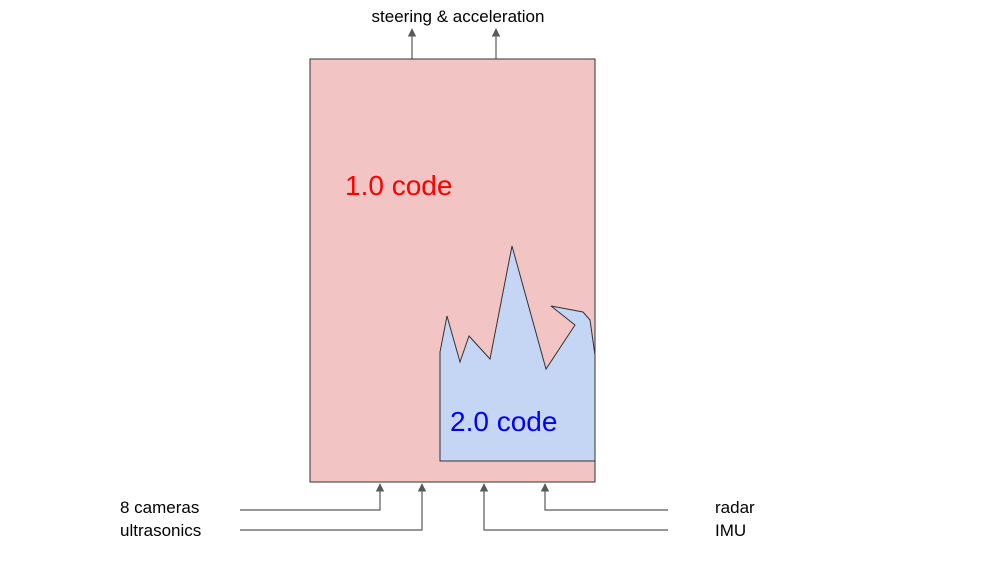 The height and width of the screenshot is (563, 1002). What do you see at coordinates (312, 497) in the screenshot?
I see `input-arrow-cameras` at bounding box center [312, 497].